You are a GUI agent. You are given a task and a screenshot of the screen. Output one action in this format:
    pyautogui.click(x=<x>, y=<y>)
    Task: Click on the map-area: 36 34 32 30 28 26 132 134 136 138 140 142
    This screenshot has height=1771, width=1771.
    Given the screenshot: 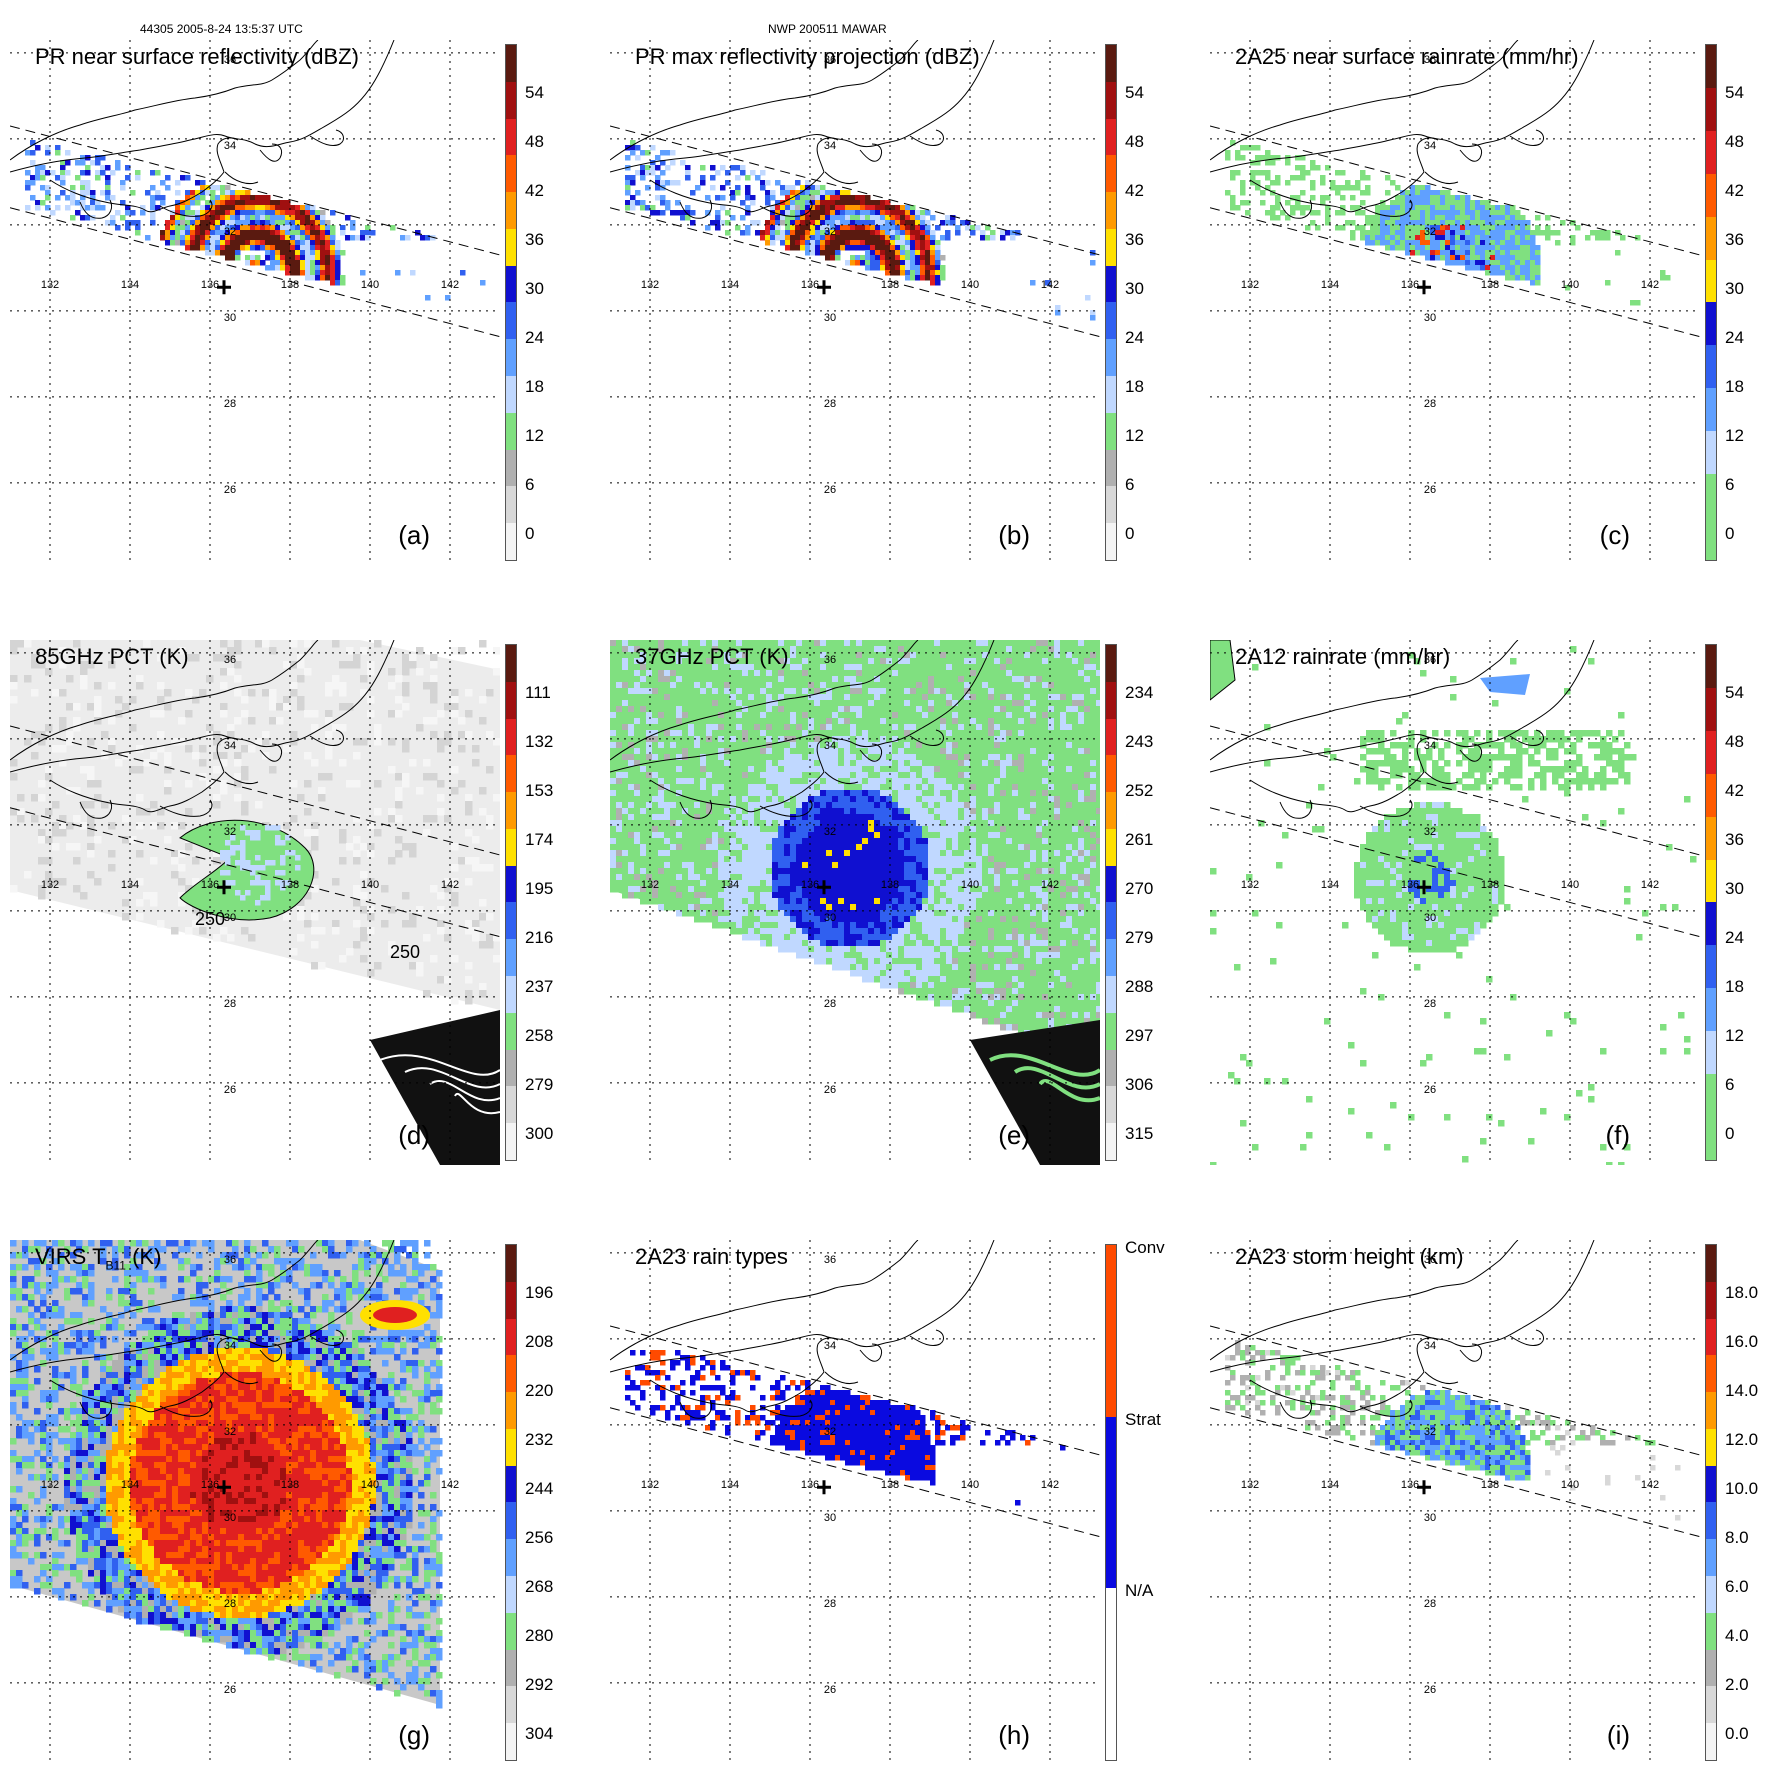 What is the action you would take?
    pyautogui.click(x=855, y=902)
    